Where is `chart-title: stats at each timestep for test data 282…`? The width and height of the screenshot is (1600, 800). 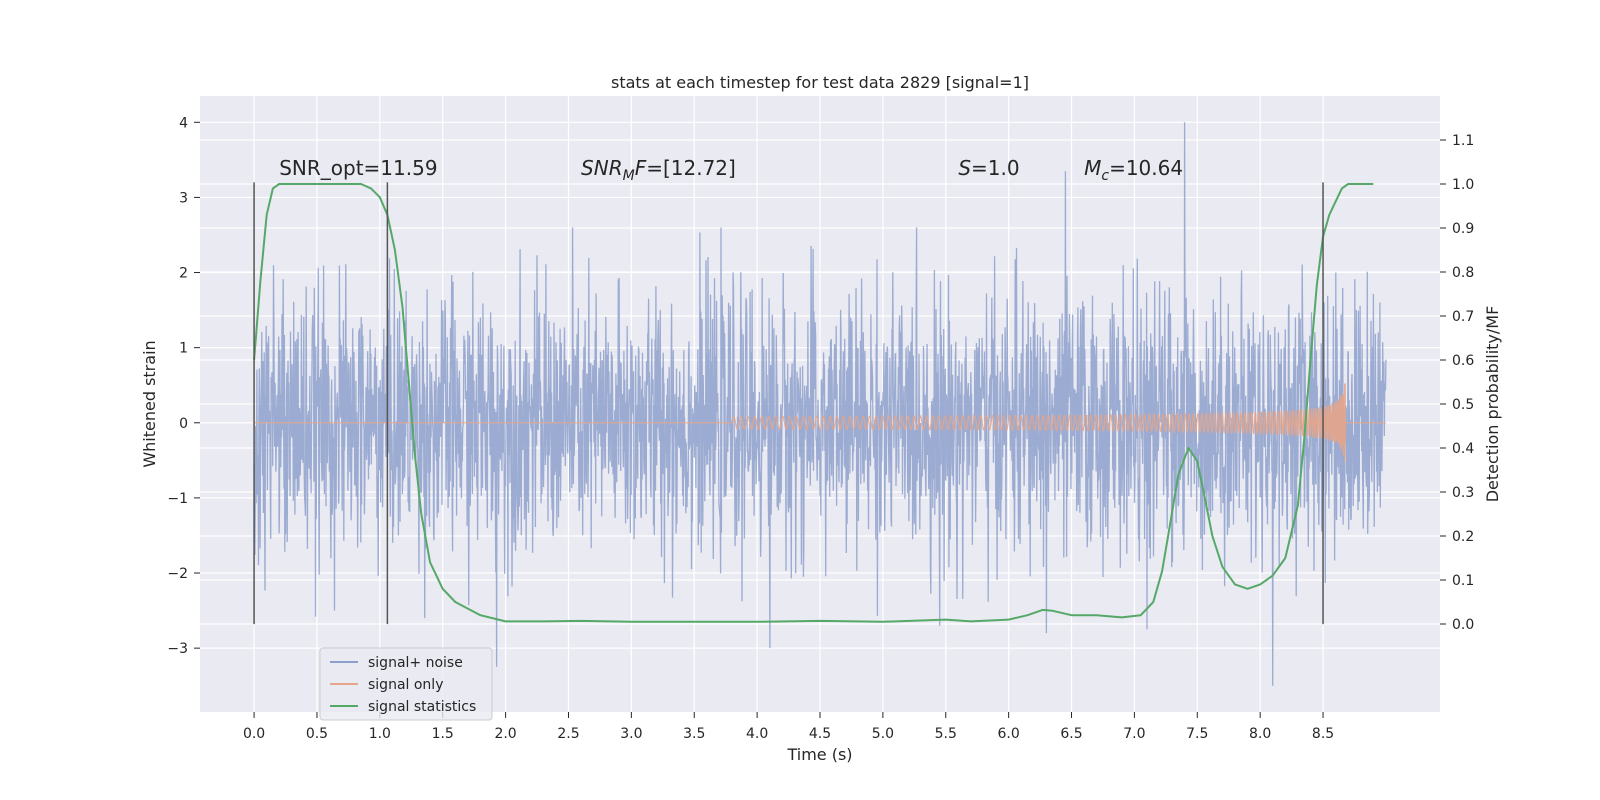
chart-title: stats at each timestep for test data 282… is located at coordinates (820, 82).